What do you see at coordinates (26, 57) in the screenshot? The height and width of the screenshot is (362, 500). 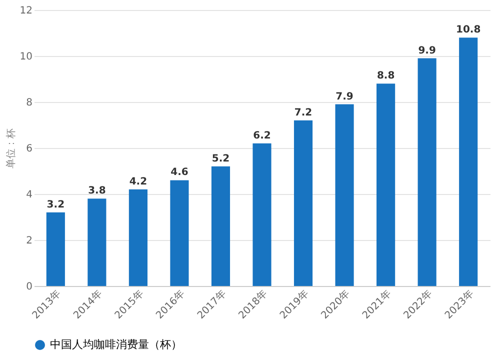 I see `y-tick-label: 10` at bounding box center [26, 57].